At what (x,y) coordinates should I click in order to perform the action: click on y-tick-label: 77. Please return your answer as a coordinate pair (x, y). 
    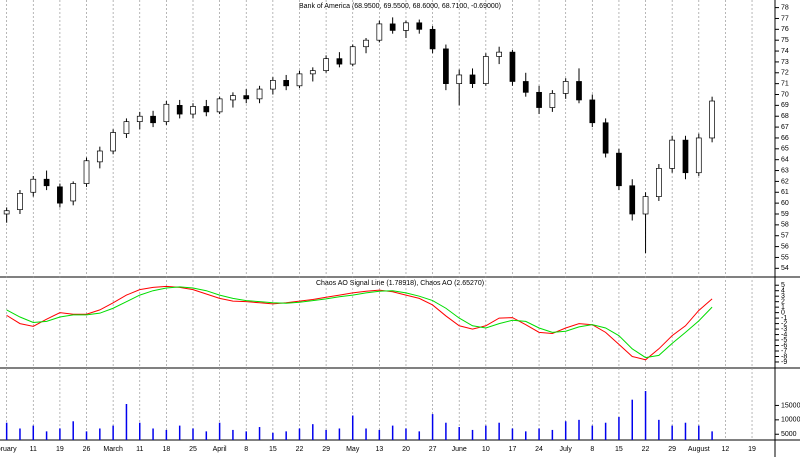
    Looking at the image, I should click on (785, 18).